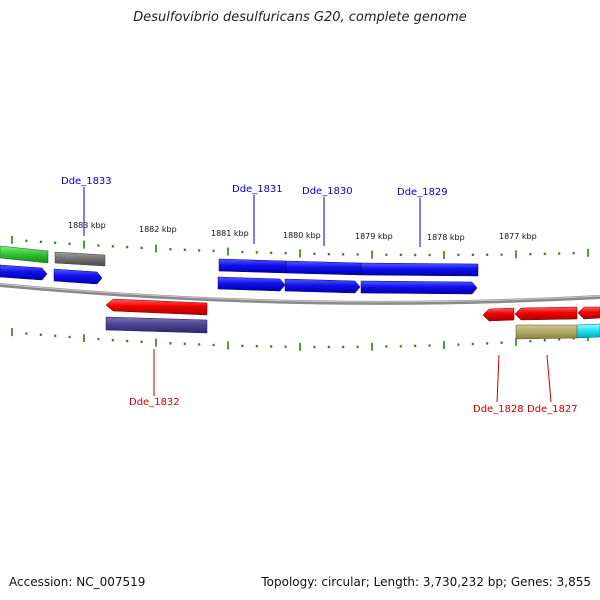  Describe the element at coordinates (300, 339) in the screenshot. I see `lower-tick-row` at that location.